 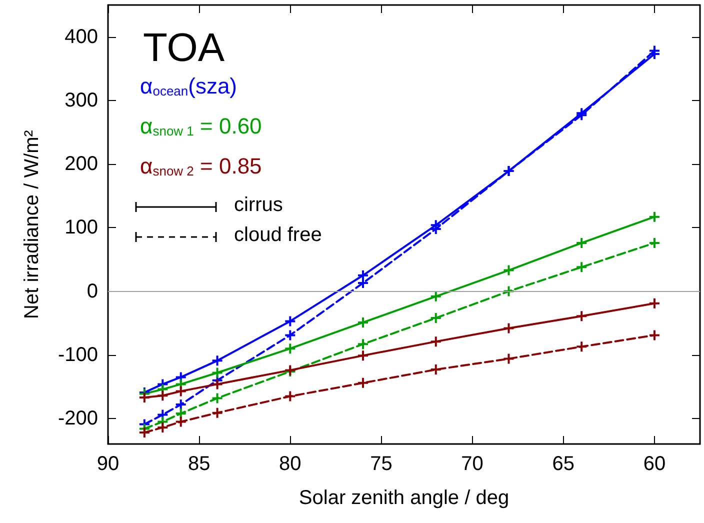 I want to click on x-axis-title: Solar zenith angle / deg, so click(x=404, y=498).